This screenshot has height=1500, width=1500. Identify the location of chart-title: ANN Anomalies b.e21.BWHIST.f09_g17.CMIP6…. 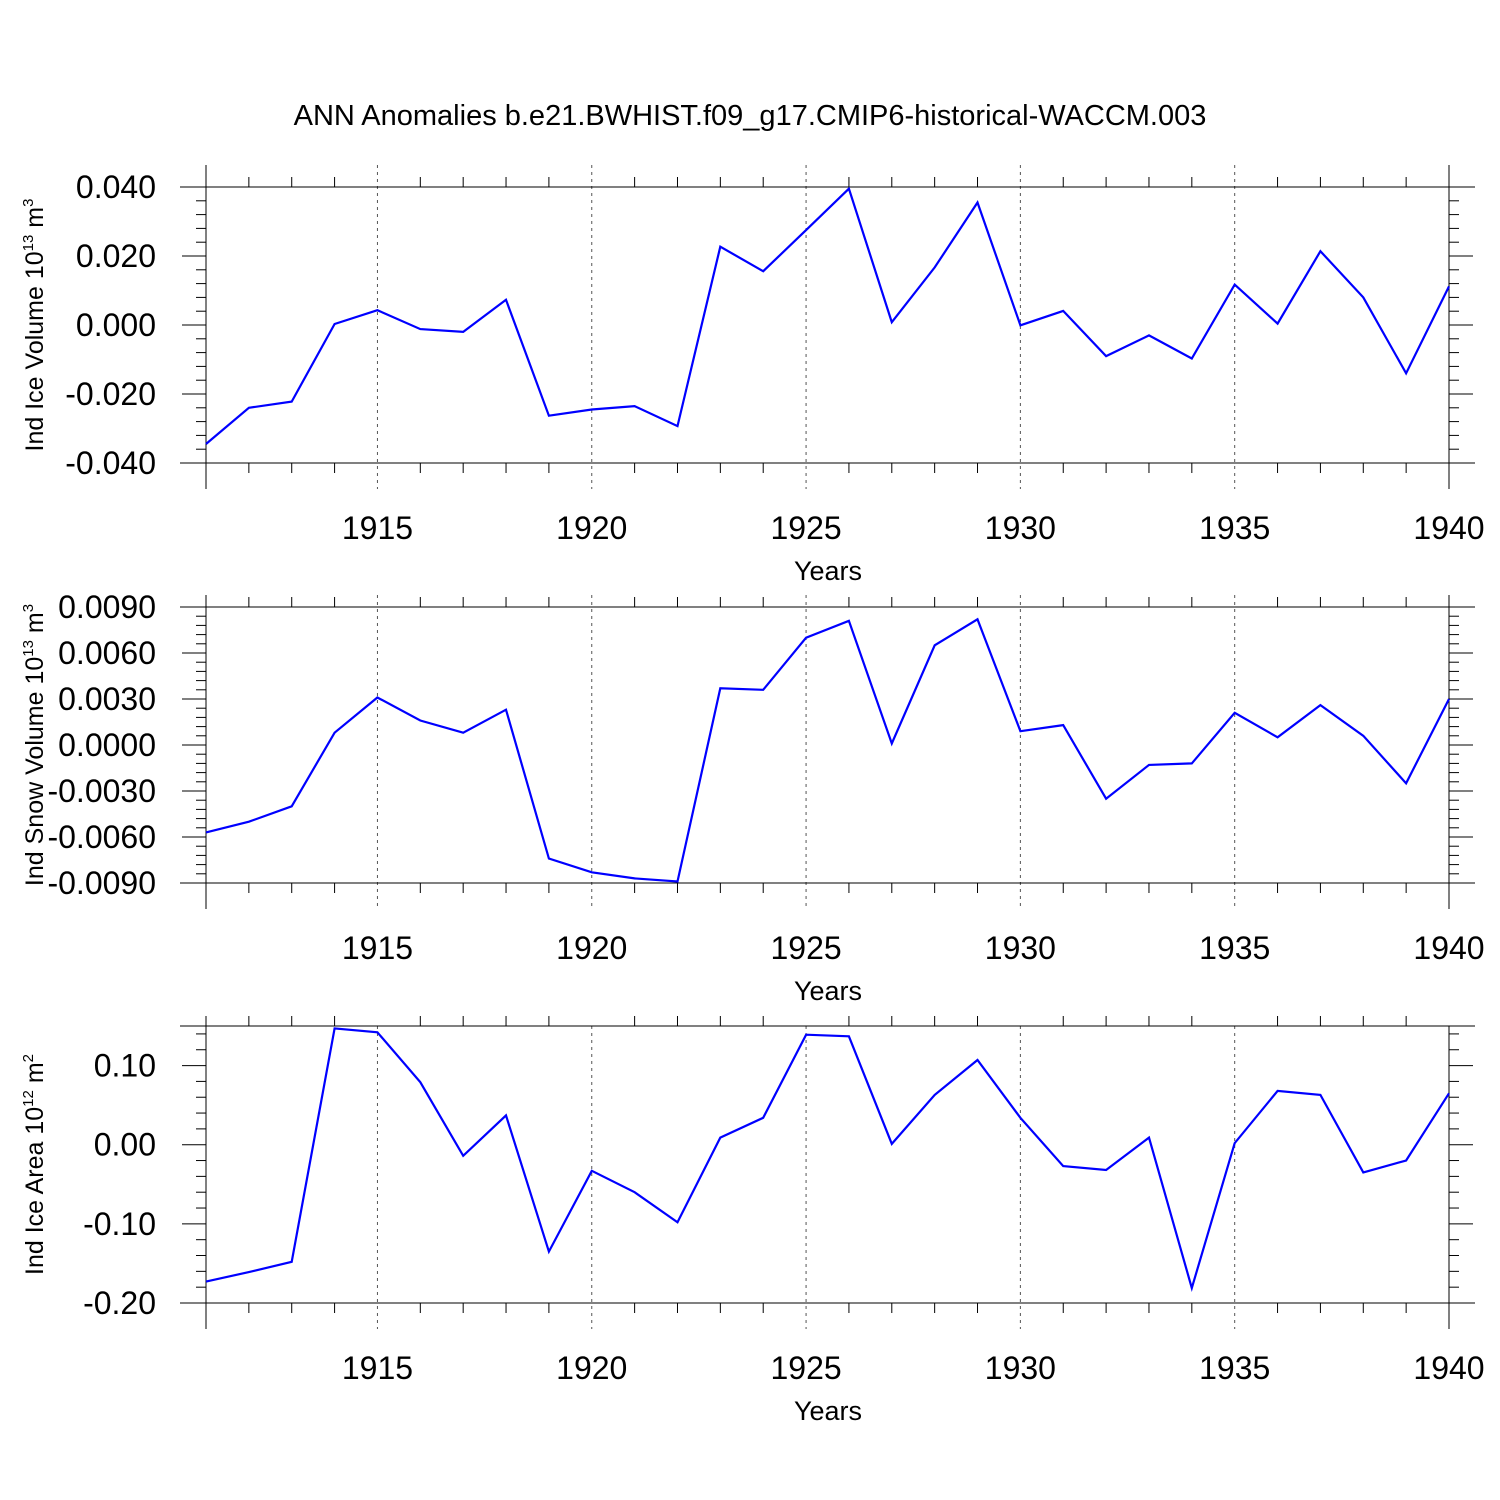
(750, 116).